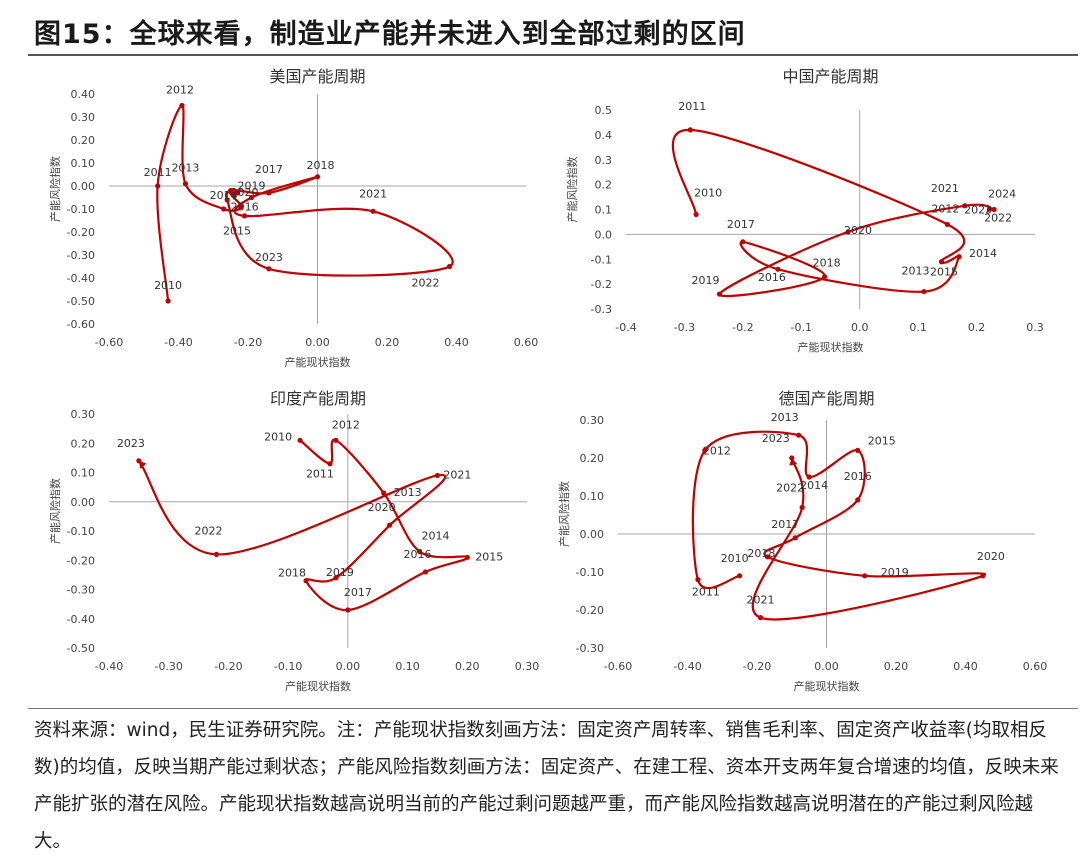 This screenshot has height=863, width=1080. What do you see at coordinates (320, 474) in the screenshot?
I see `year-label: 2011` at bounding box center [320, 474].